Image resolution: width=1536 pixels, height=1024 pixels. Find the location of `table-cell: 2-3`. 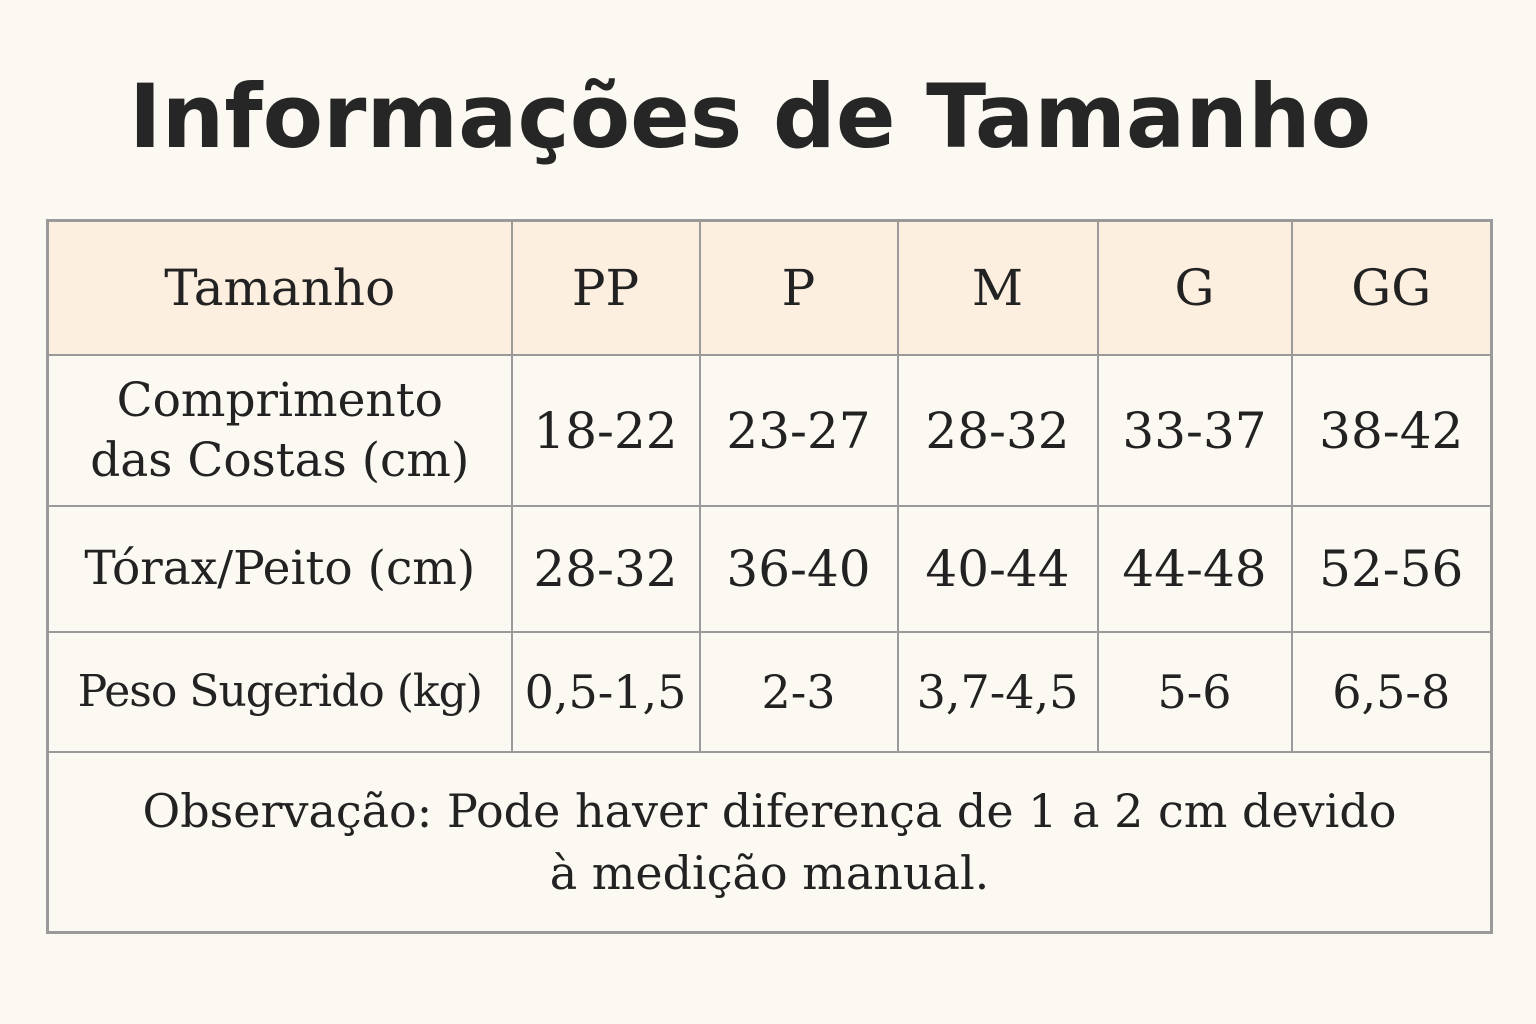

table-cell: 2-3 is located at coordinates (798, 692).